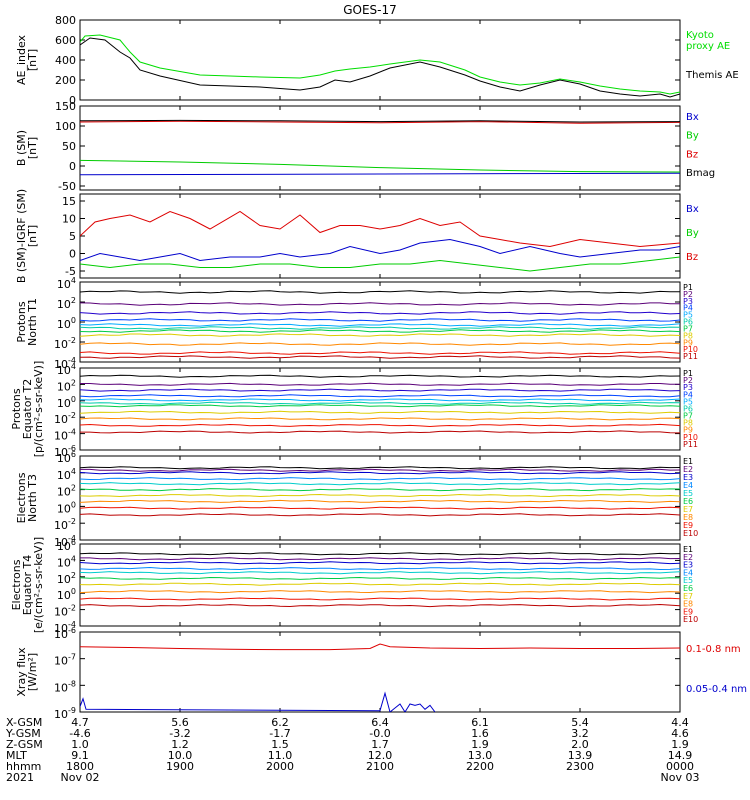 This screenshot has height=800, width=750. Describe the element at coordinates (66, 594) in the screenshot. I see `y-tick-label: 100` at that location.